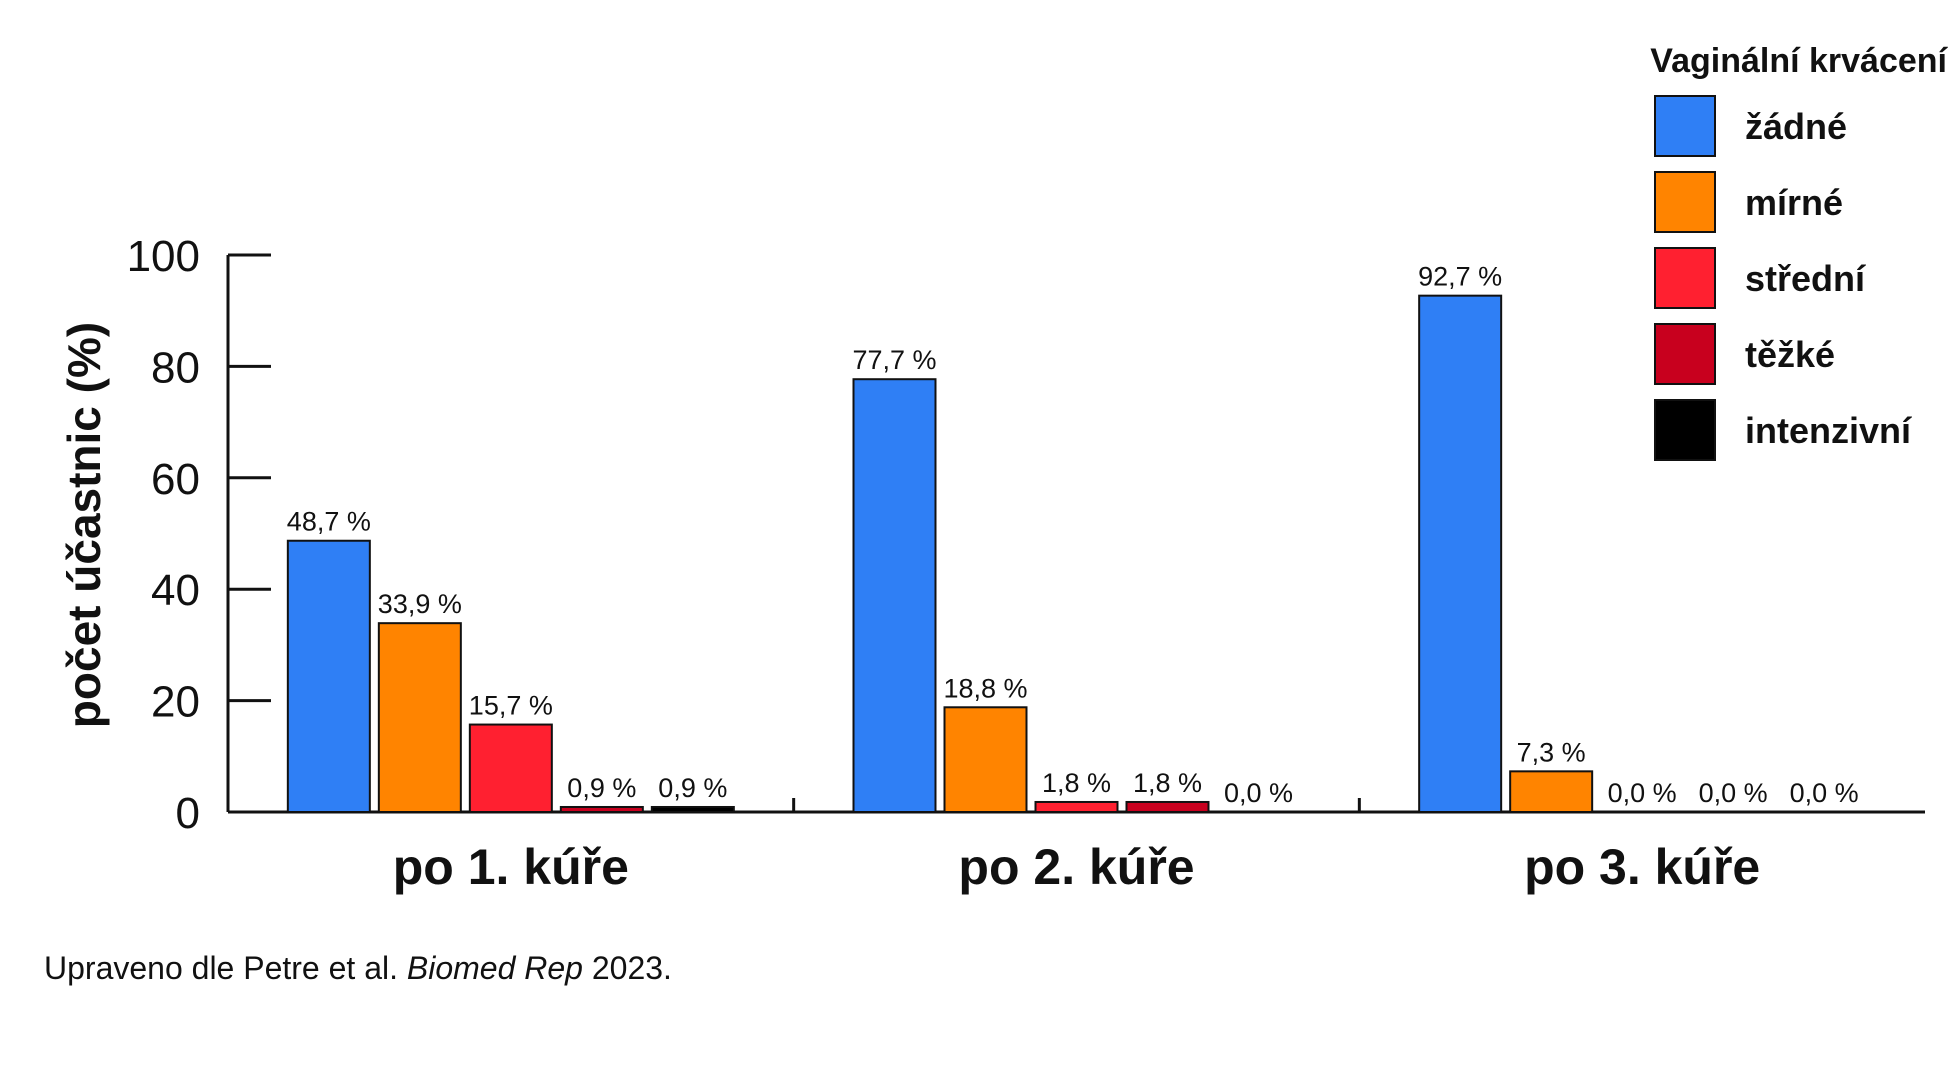  Describe the element at coordinates (420, 604) in the screenshot. I see `data-label: 33,9 %` at that location.